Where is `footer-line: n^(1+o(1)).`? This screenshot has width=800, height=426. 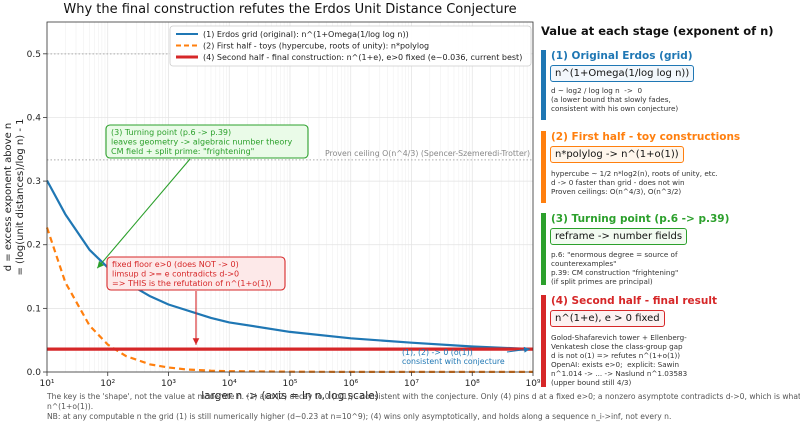
footer-line: n^(1+o(1)). is located at coordinates (70, 406).